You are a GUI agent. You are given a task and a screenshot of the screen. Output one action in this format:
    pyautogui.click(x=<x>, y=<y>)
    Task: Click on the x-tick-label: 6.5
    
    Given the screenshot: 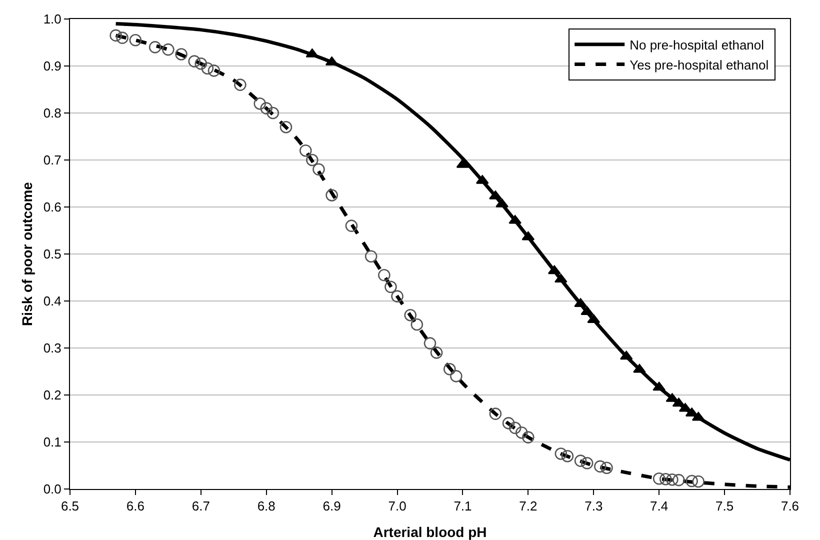 What is the action you would take?
    pyautogui.click(x=70, y=506)
    